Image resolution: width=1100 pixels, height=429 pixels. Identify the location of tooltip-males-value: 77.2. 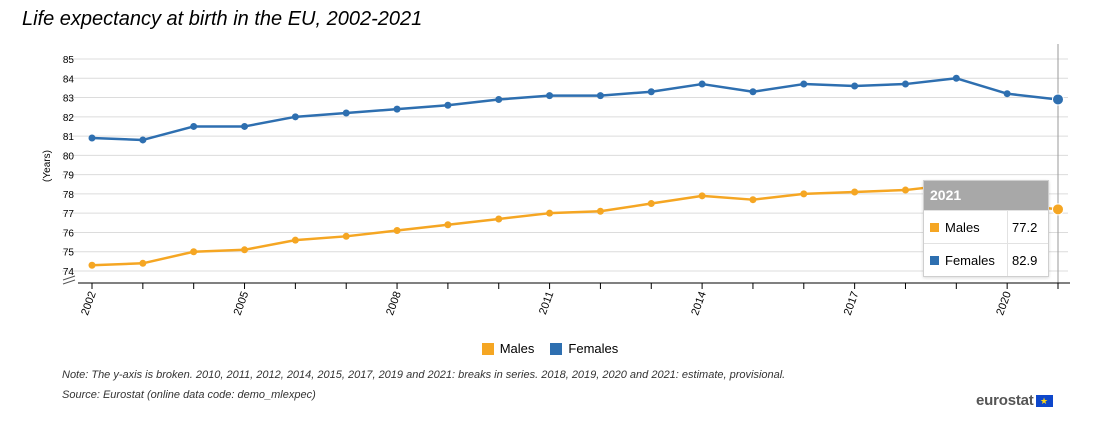
(1027, 227).